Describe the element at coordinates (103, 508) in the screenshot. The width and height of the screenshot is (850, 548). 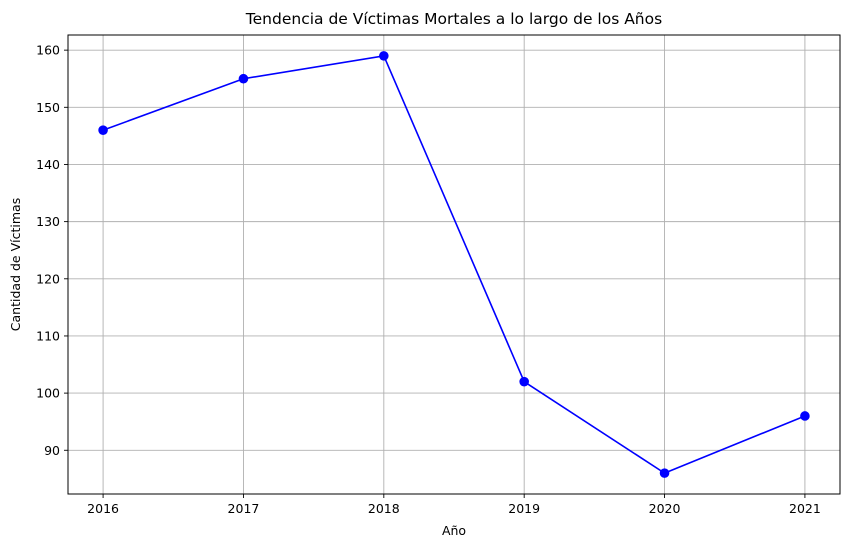
I see `x-tick-label: 2016` at that location.